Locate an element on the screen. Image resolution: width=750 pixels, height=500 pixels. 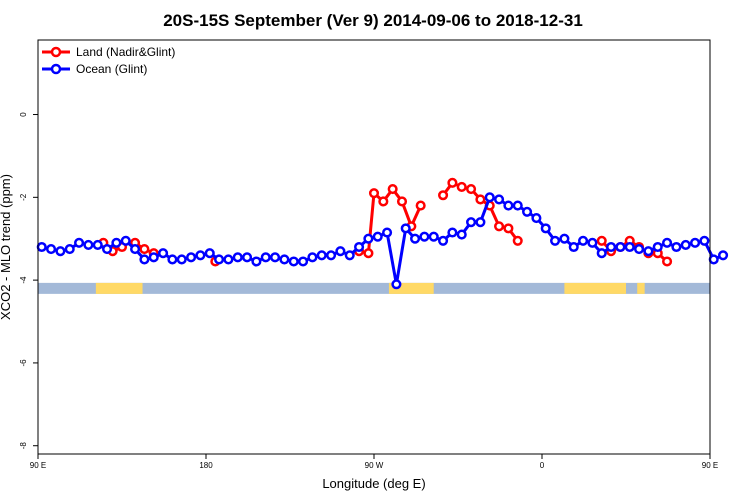
legend-label-ocean: Ocean (Glint) is located at coordinates (111, 69).